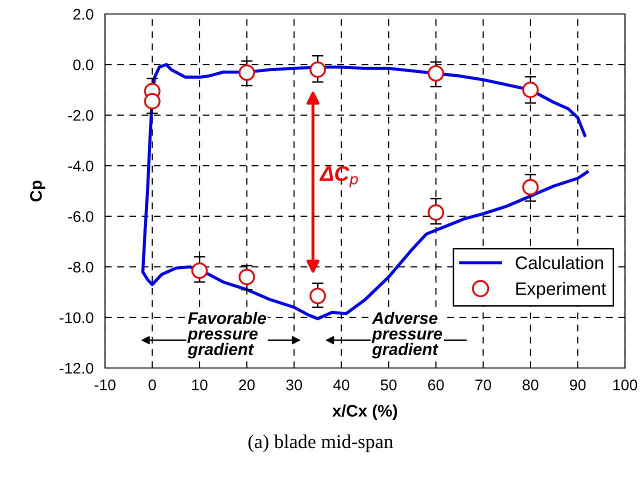  Describe the element at coordinates (81, 115) in the screenshot. I see `y-tick-label: -2.0` at that location.